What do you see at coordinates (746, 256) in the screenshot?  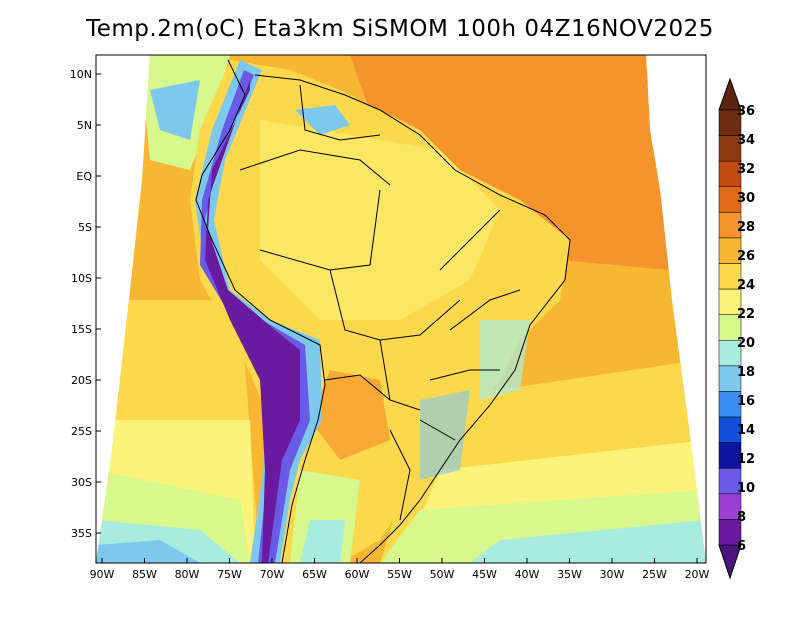 I see `colorbar-label: 26` at bounding box center [746, 256].